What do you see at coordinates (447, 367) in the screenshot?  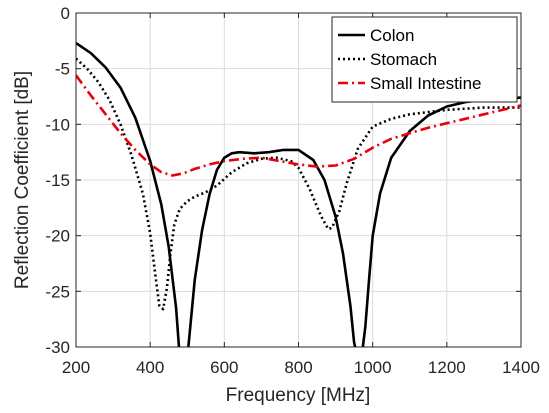 I see `x-tick-label: 1200` at bounding box center [447, 367].